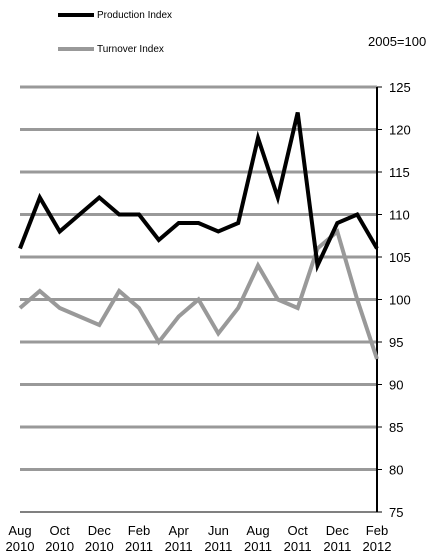 The width and height of the screenshot is (426, 558). Describe the element at coordinates (377, 538) in the screenshot. I see `x-tick-label-9: Feb 2012` at that location.